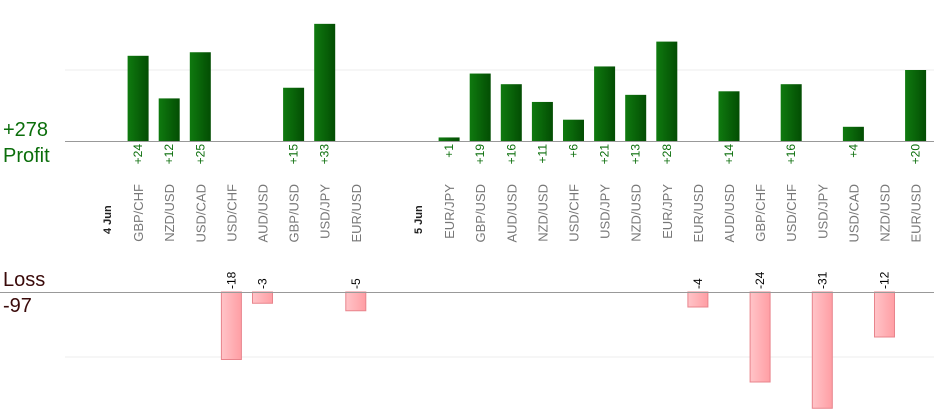 The height and width of the screenshot is (420, 934). I want to click on date-label: 4 Jun, so click(108, 219).